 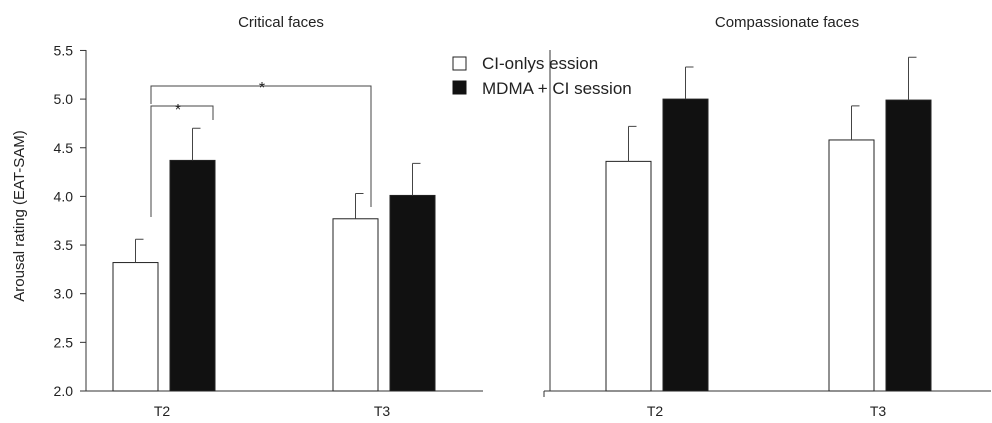 What do you see at coordinates (272, 411) in the screenshot?
I see `x-tick-labels-critical: T2 T3` at bounding box center [272, 411].